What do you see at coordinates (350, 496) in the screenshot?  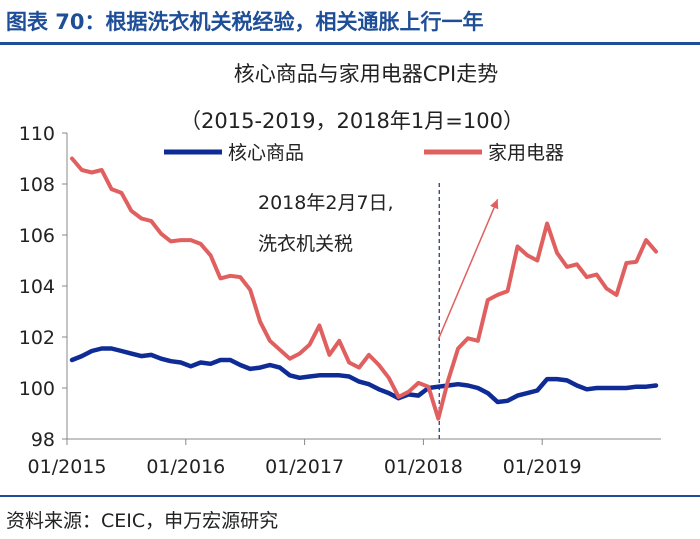 I see `source-rule` at bounding box center [350, 496].